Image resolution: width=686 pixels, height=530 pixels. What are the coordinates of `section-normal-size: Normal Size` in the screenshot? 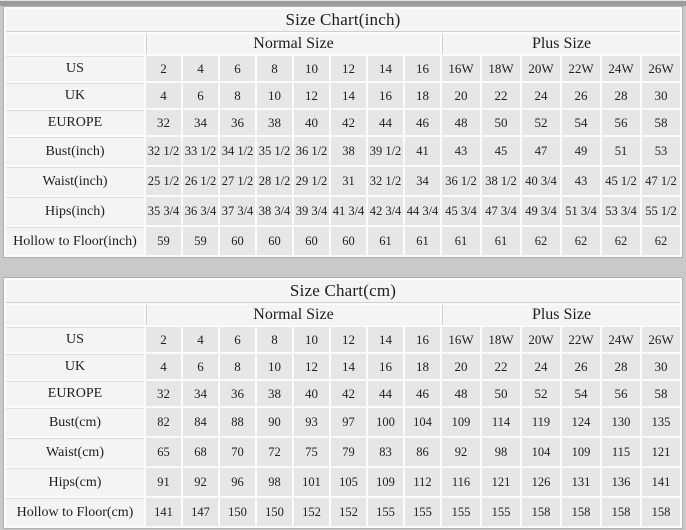 It's located at (293, 44).